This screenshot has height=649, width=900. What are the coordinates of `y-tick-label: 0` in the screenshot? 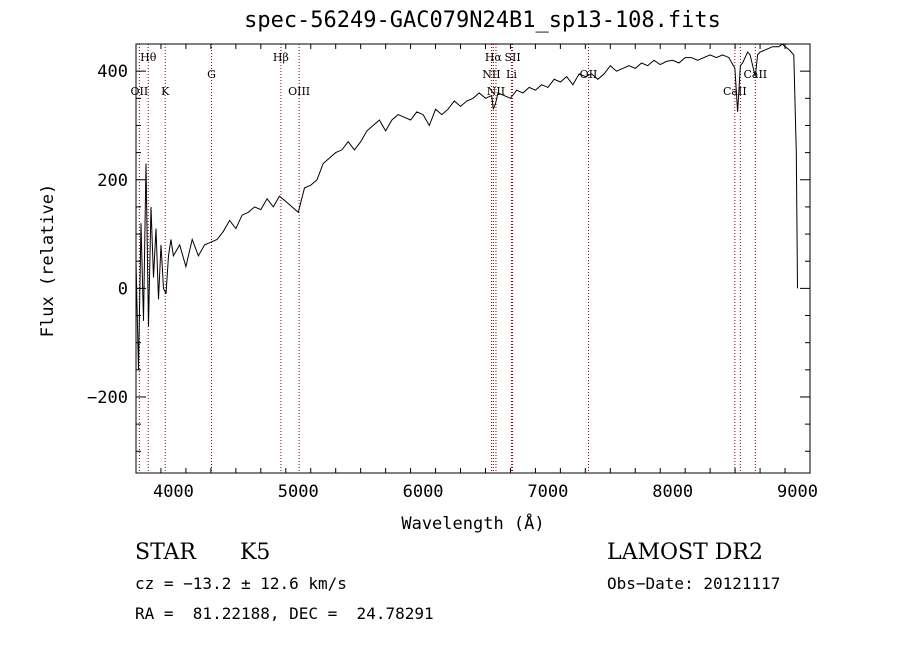 It's located at (123, 289).